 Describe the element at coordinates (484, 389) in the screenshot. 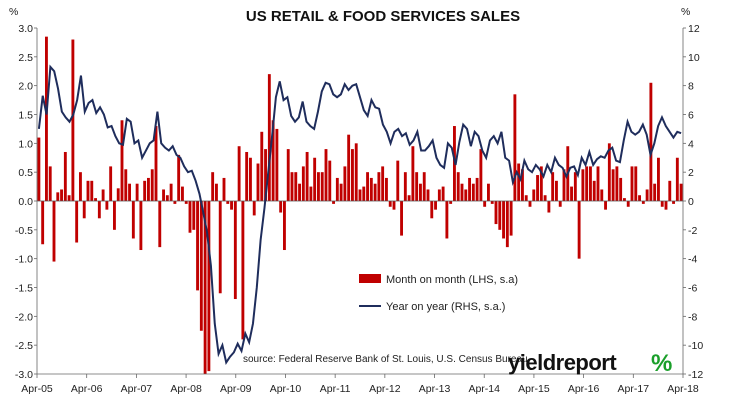

I see `x-tick-label: Apr-14` at that location.